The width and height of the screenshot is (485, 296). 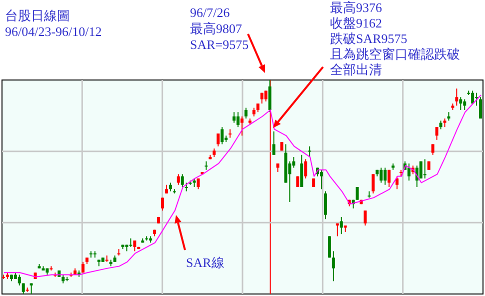 What do you see at coordinates (356, 69) in the screenshot?
I see `text: 全部出清` at bounding box center [356, 69].